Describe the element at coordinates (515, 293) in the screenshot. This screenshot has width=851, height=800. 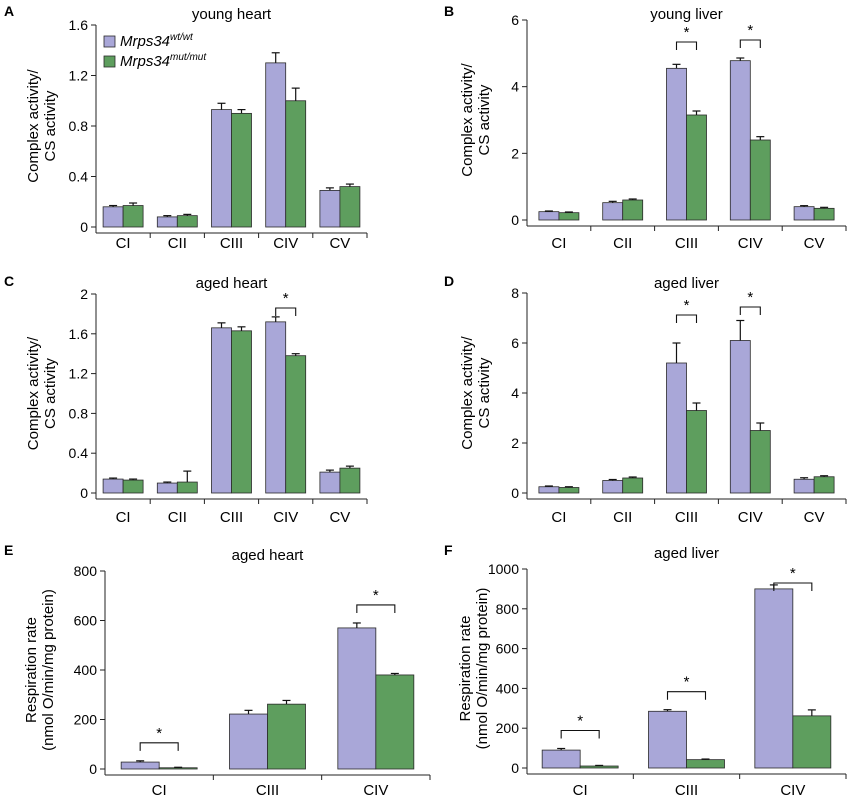
I see `y-tick-label: 8` at that location.